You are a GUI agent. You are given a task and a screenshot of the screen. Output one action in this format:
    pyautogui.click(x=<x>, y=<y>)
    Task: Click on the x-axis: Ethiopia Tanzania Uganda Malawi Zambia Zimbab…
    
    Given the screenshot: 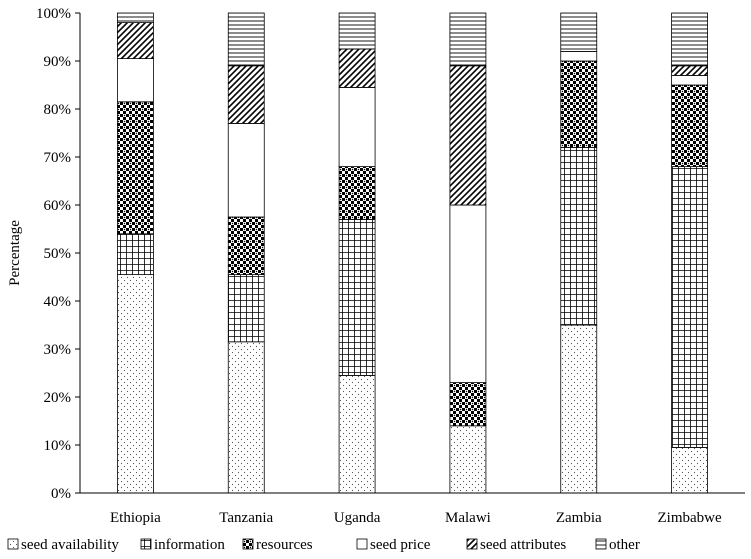 What is the action you would take?
    pyautogui.click(x=412, y=509)
    